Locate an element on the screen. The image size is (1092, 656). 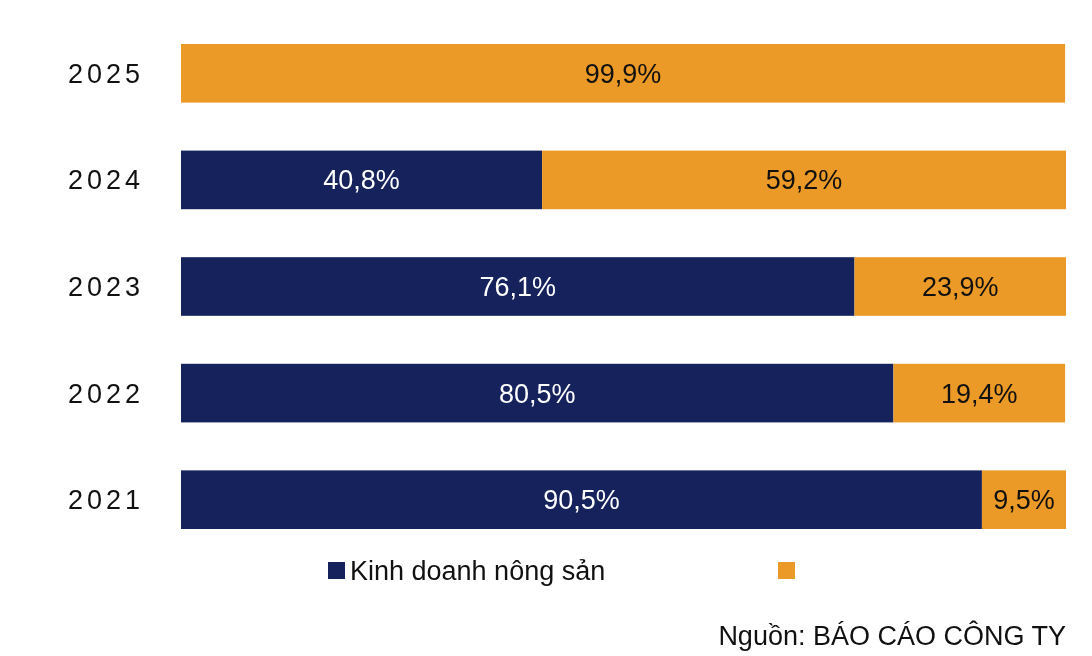
data-label: 80,5% is located at coordinates (537, 393).